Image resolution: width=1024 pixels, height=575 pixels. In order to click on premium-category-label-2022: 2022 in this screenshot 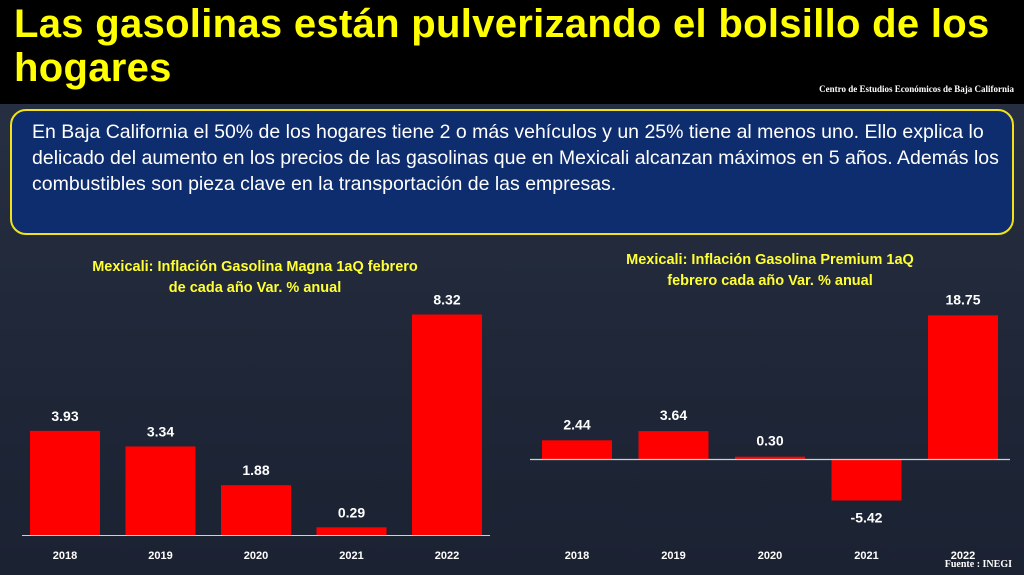, I will do `click(963, 556)`.